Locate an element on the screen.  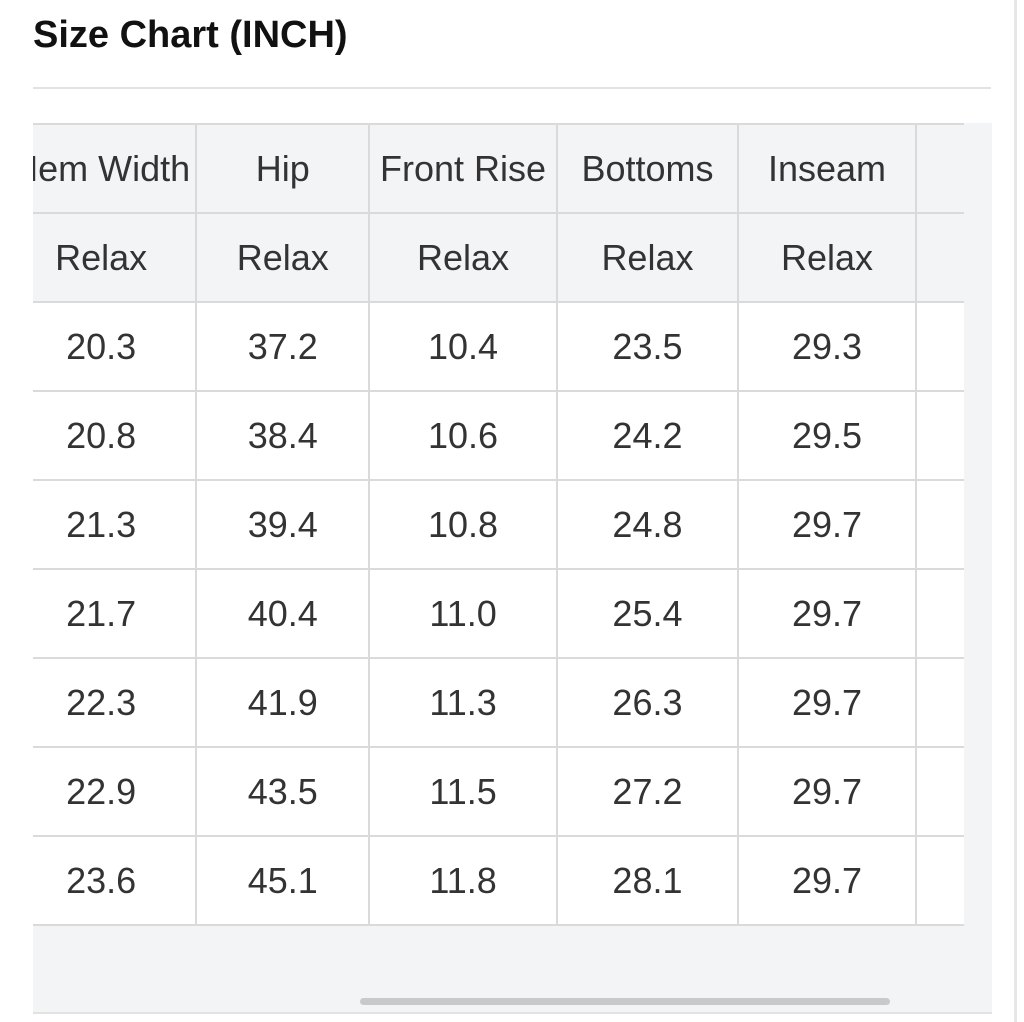
data-row: 20.3 37.2 10.4 23.5 29.3 is located at coordinates (498, 346).